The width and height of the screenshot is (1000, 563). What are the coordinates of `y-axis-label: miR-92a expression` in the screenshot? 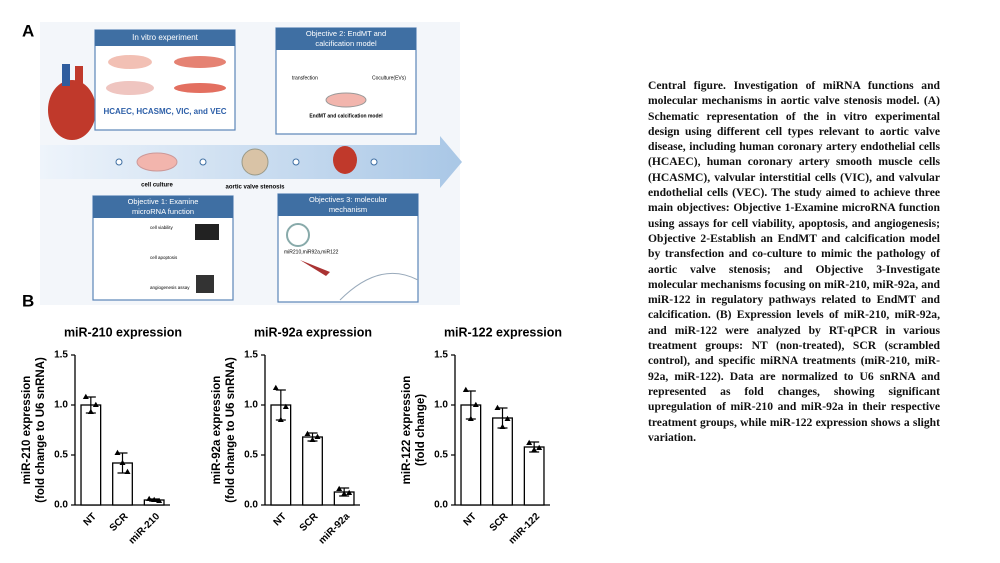 It's located at (217, 430).